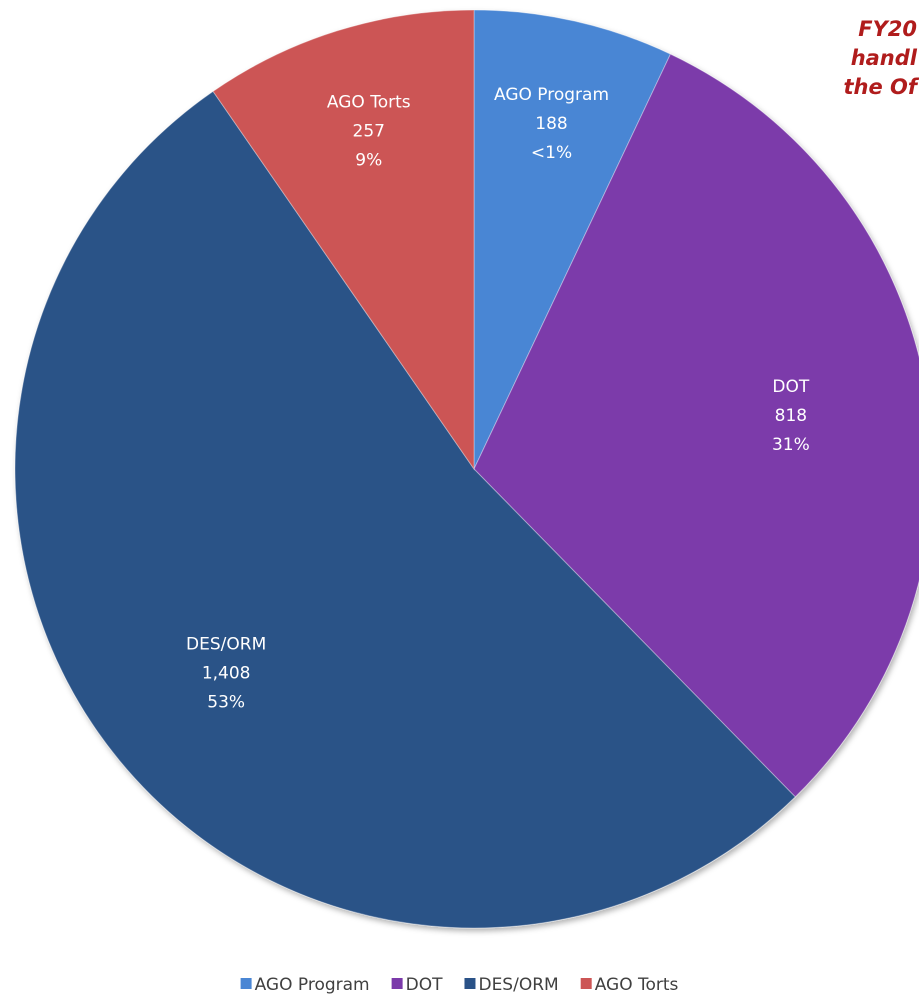 This screenshot has height=1003, width=919. Describe the element at coordinates (369, 132) in the screenshot. I see `data-label: 257` at that location.